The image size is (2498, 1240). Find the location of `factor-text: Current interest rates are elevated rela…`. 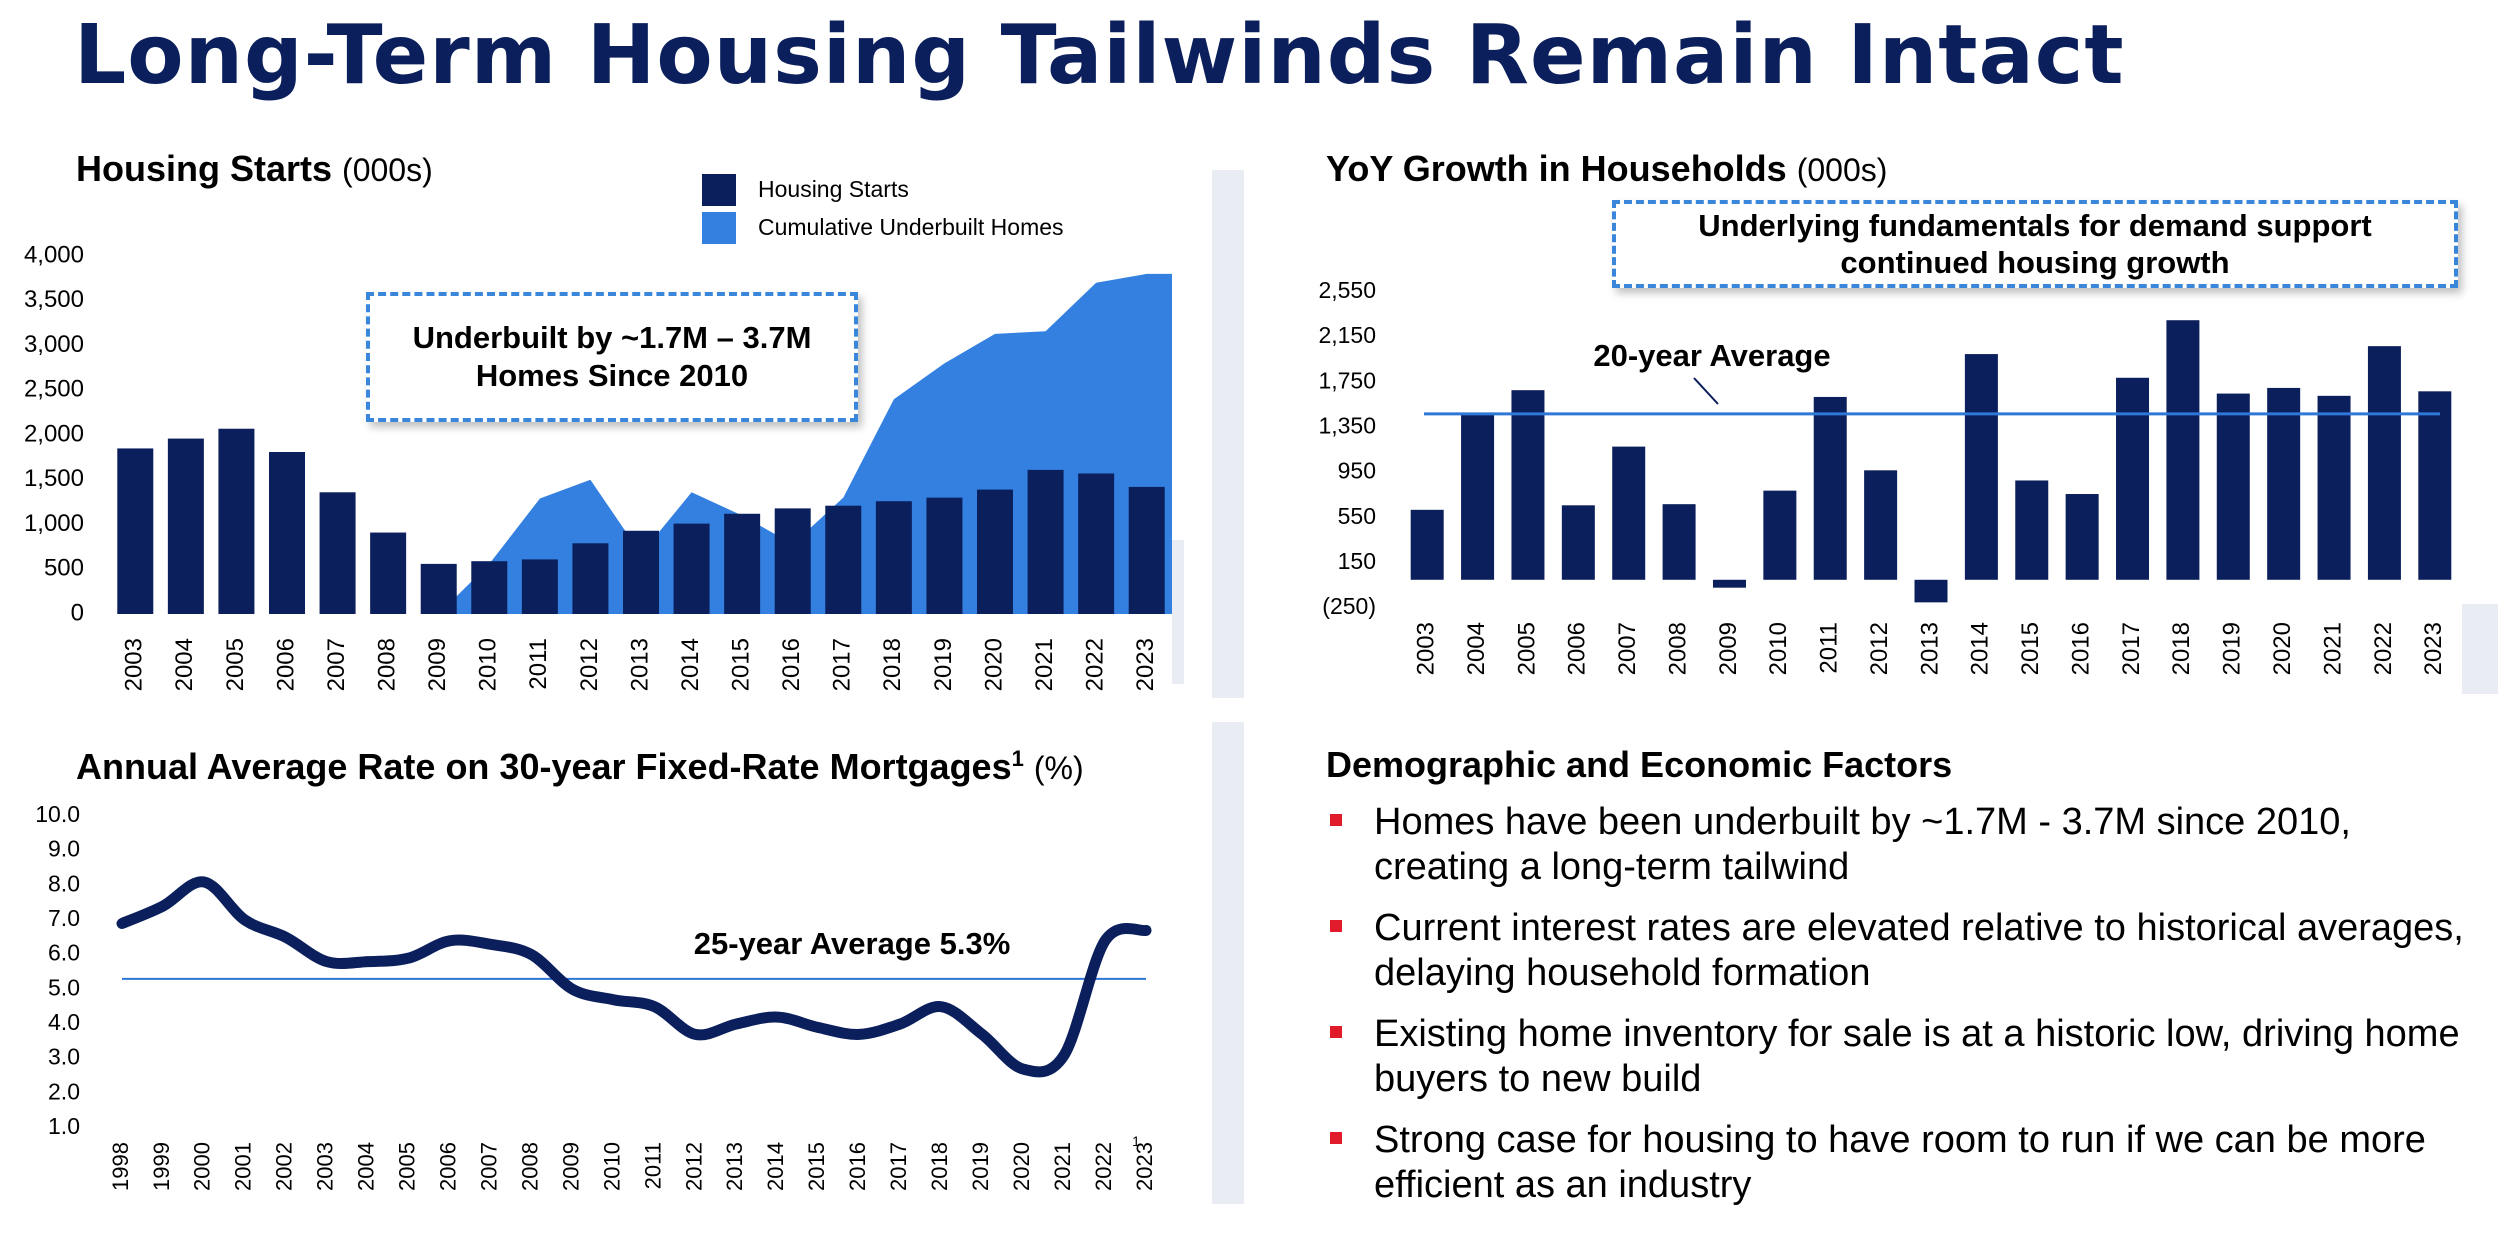

factor-text: Current interest rates are elevated rela… is located at coordinates (1919, 950).